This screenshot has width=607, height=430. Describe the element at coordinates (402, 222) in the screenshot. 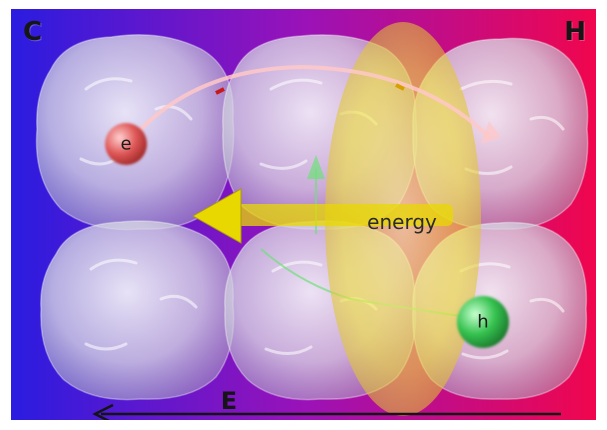

I see `energy-label: energy` at that location.